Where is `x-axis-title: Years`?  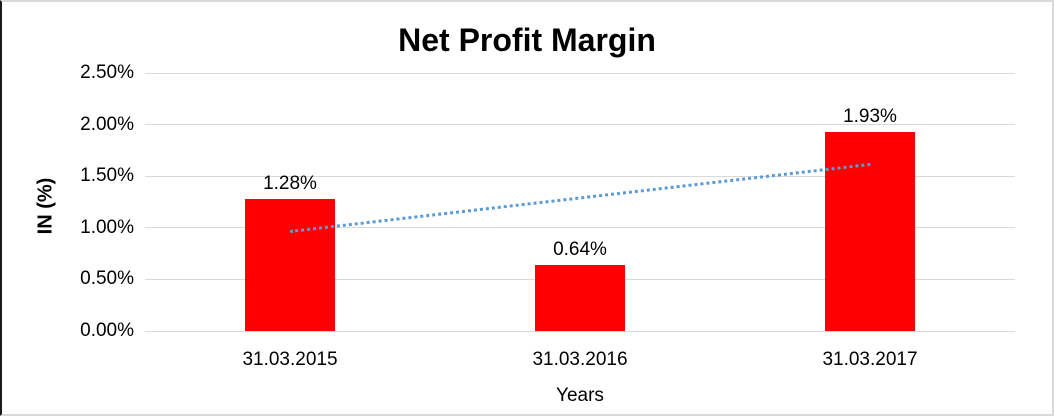
x-axis-title: Years is located at coordinates (580, 395).